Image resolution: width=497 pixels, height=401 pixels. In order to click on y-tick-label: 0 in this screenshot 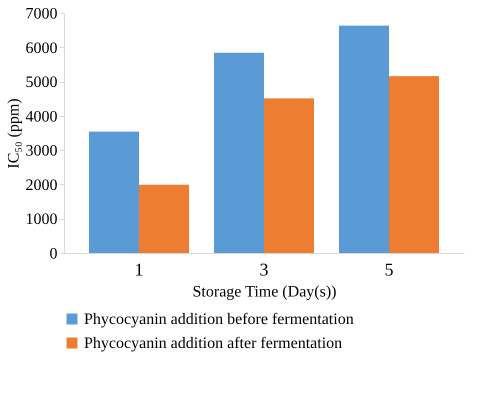, I will do `click(54, 254)`.